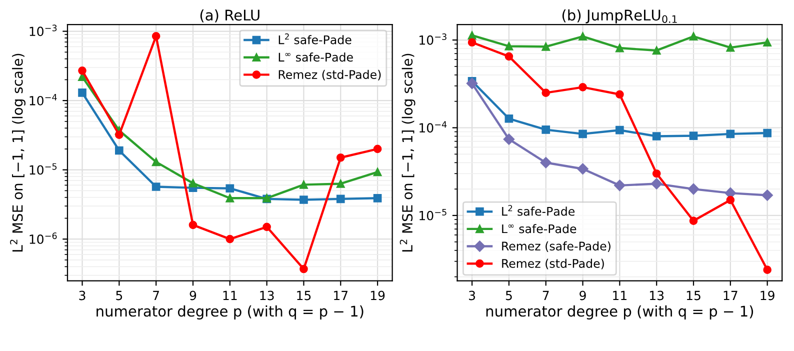  I want to click on chart-title: (b) JumpReLU$_{0.1}$, so click(619, 16).